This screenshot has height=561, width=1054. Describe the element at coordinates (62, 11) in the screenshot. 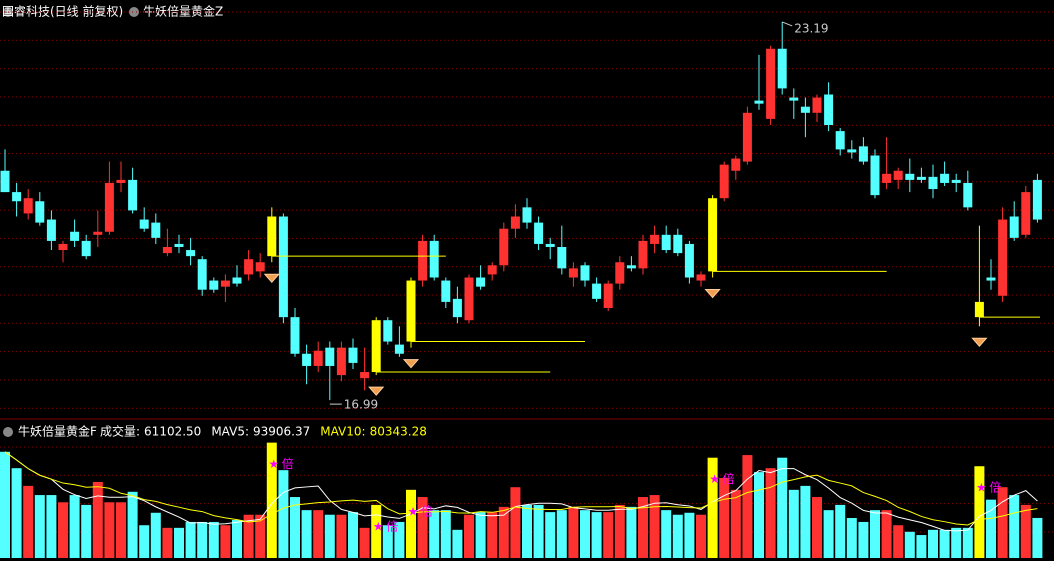

I see `chart-title: 国睿科技(日线 前复权)` at that location.